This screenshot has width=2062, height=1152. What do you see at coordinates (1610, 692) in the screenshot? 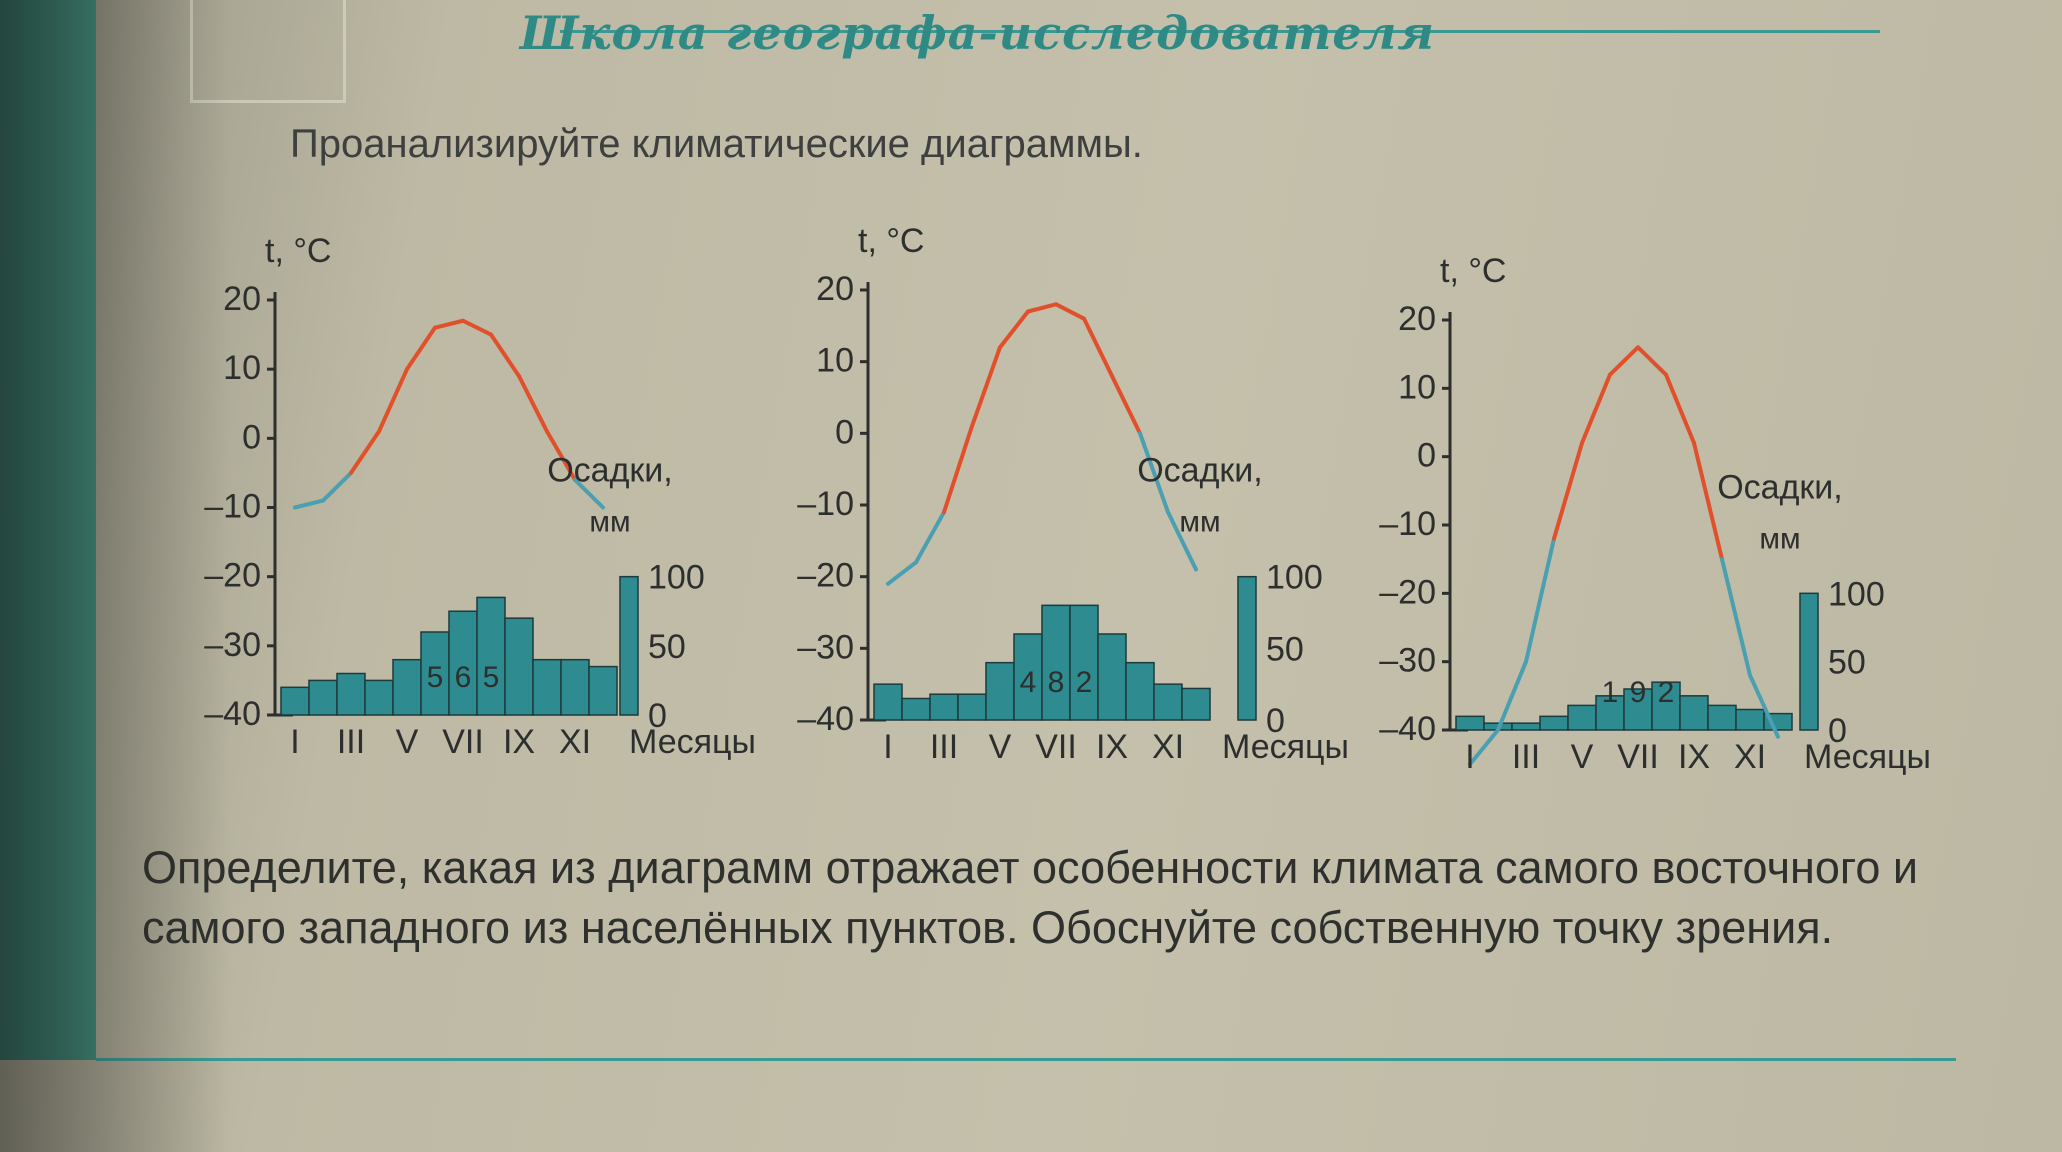
I see `precipitation-total-digit: 1` at bounding box center [1610, 692].